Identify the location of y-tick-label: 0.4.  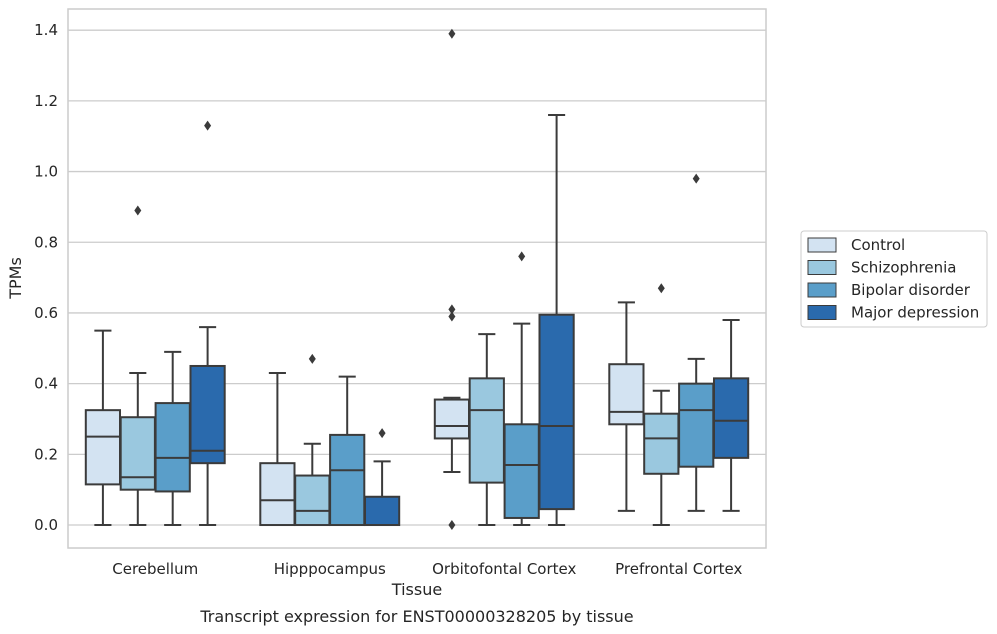
(46, 384).